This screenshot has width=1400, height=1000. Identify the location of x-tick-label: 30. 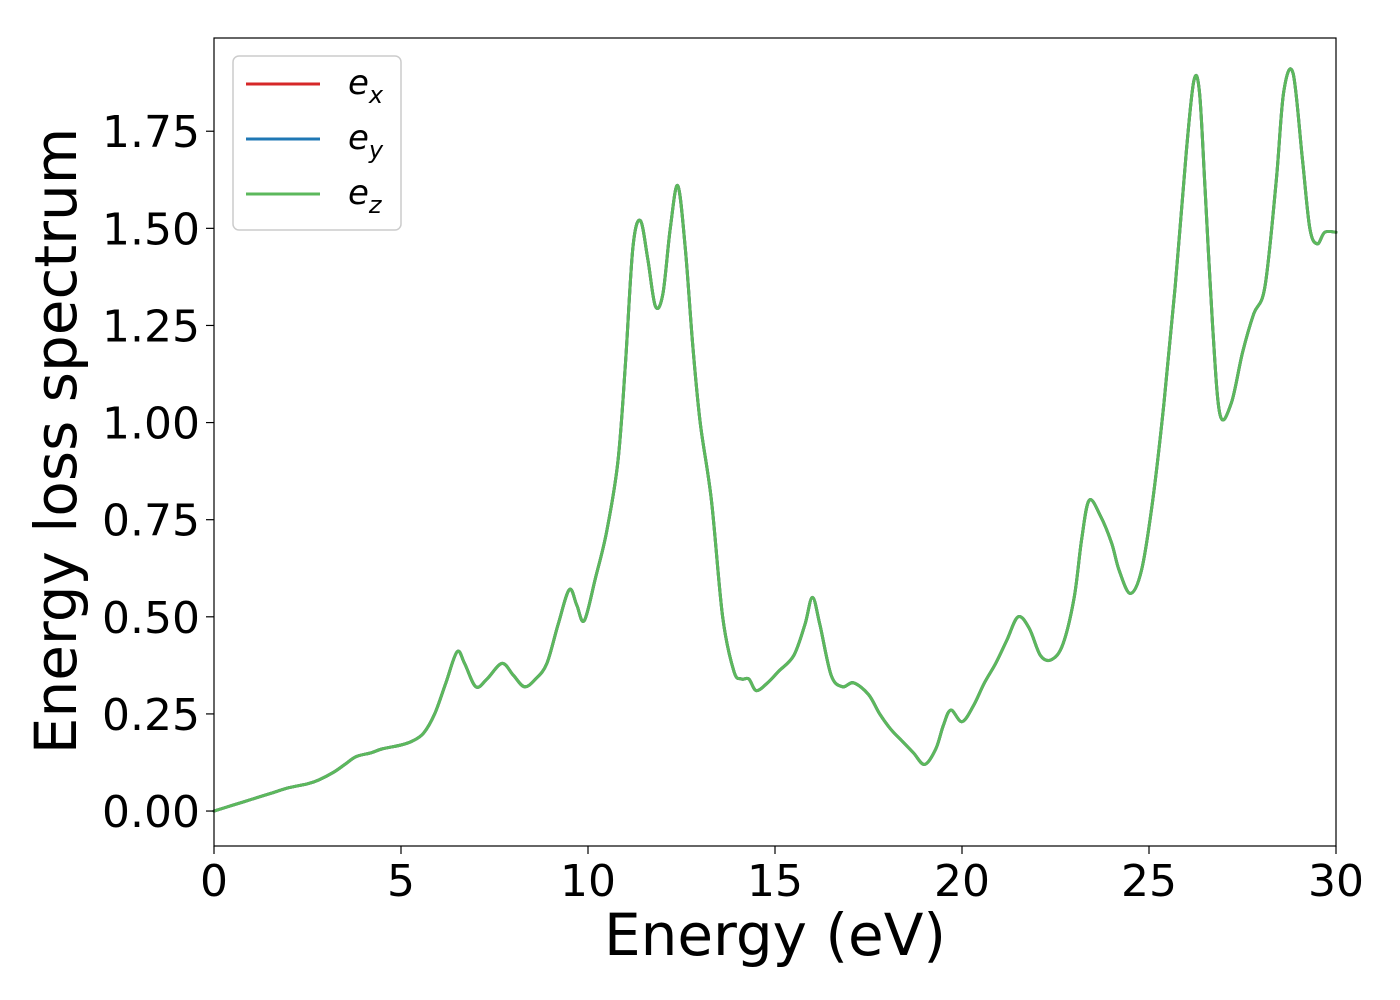
(1336, 881).